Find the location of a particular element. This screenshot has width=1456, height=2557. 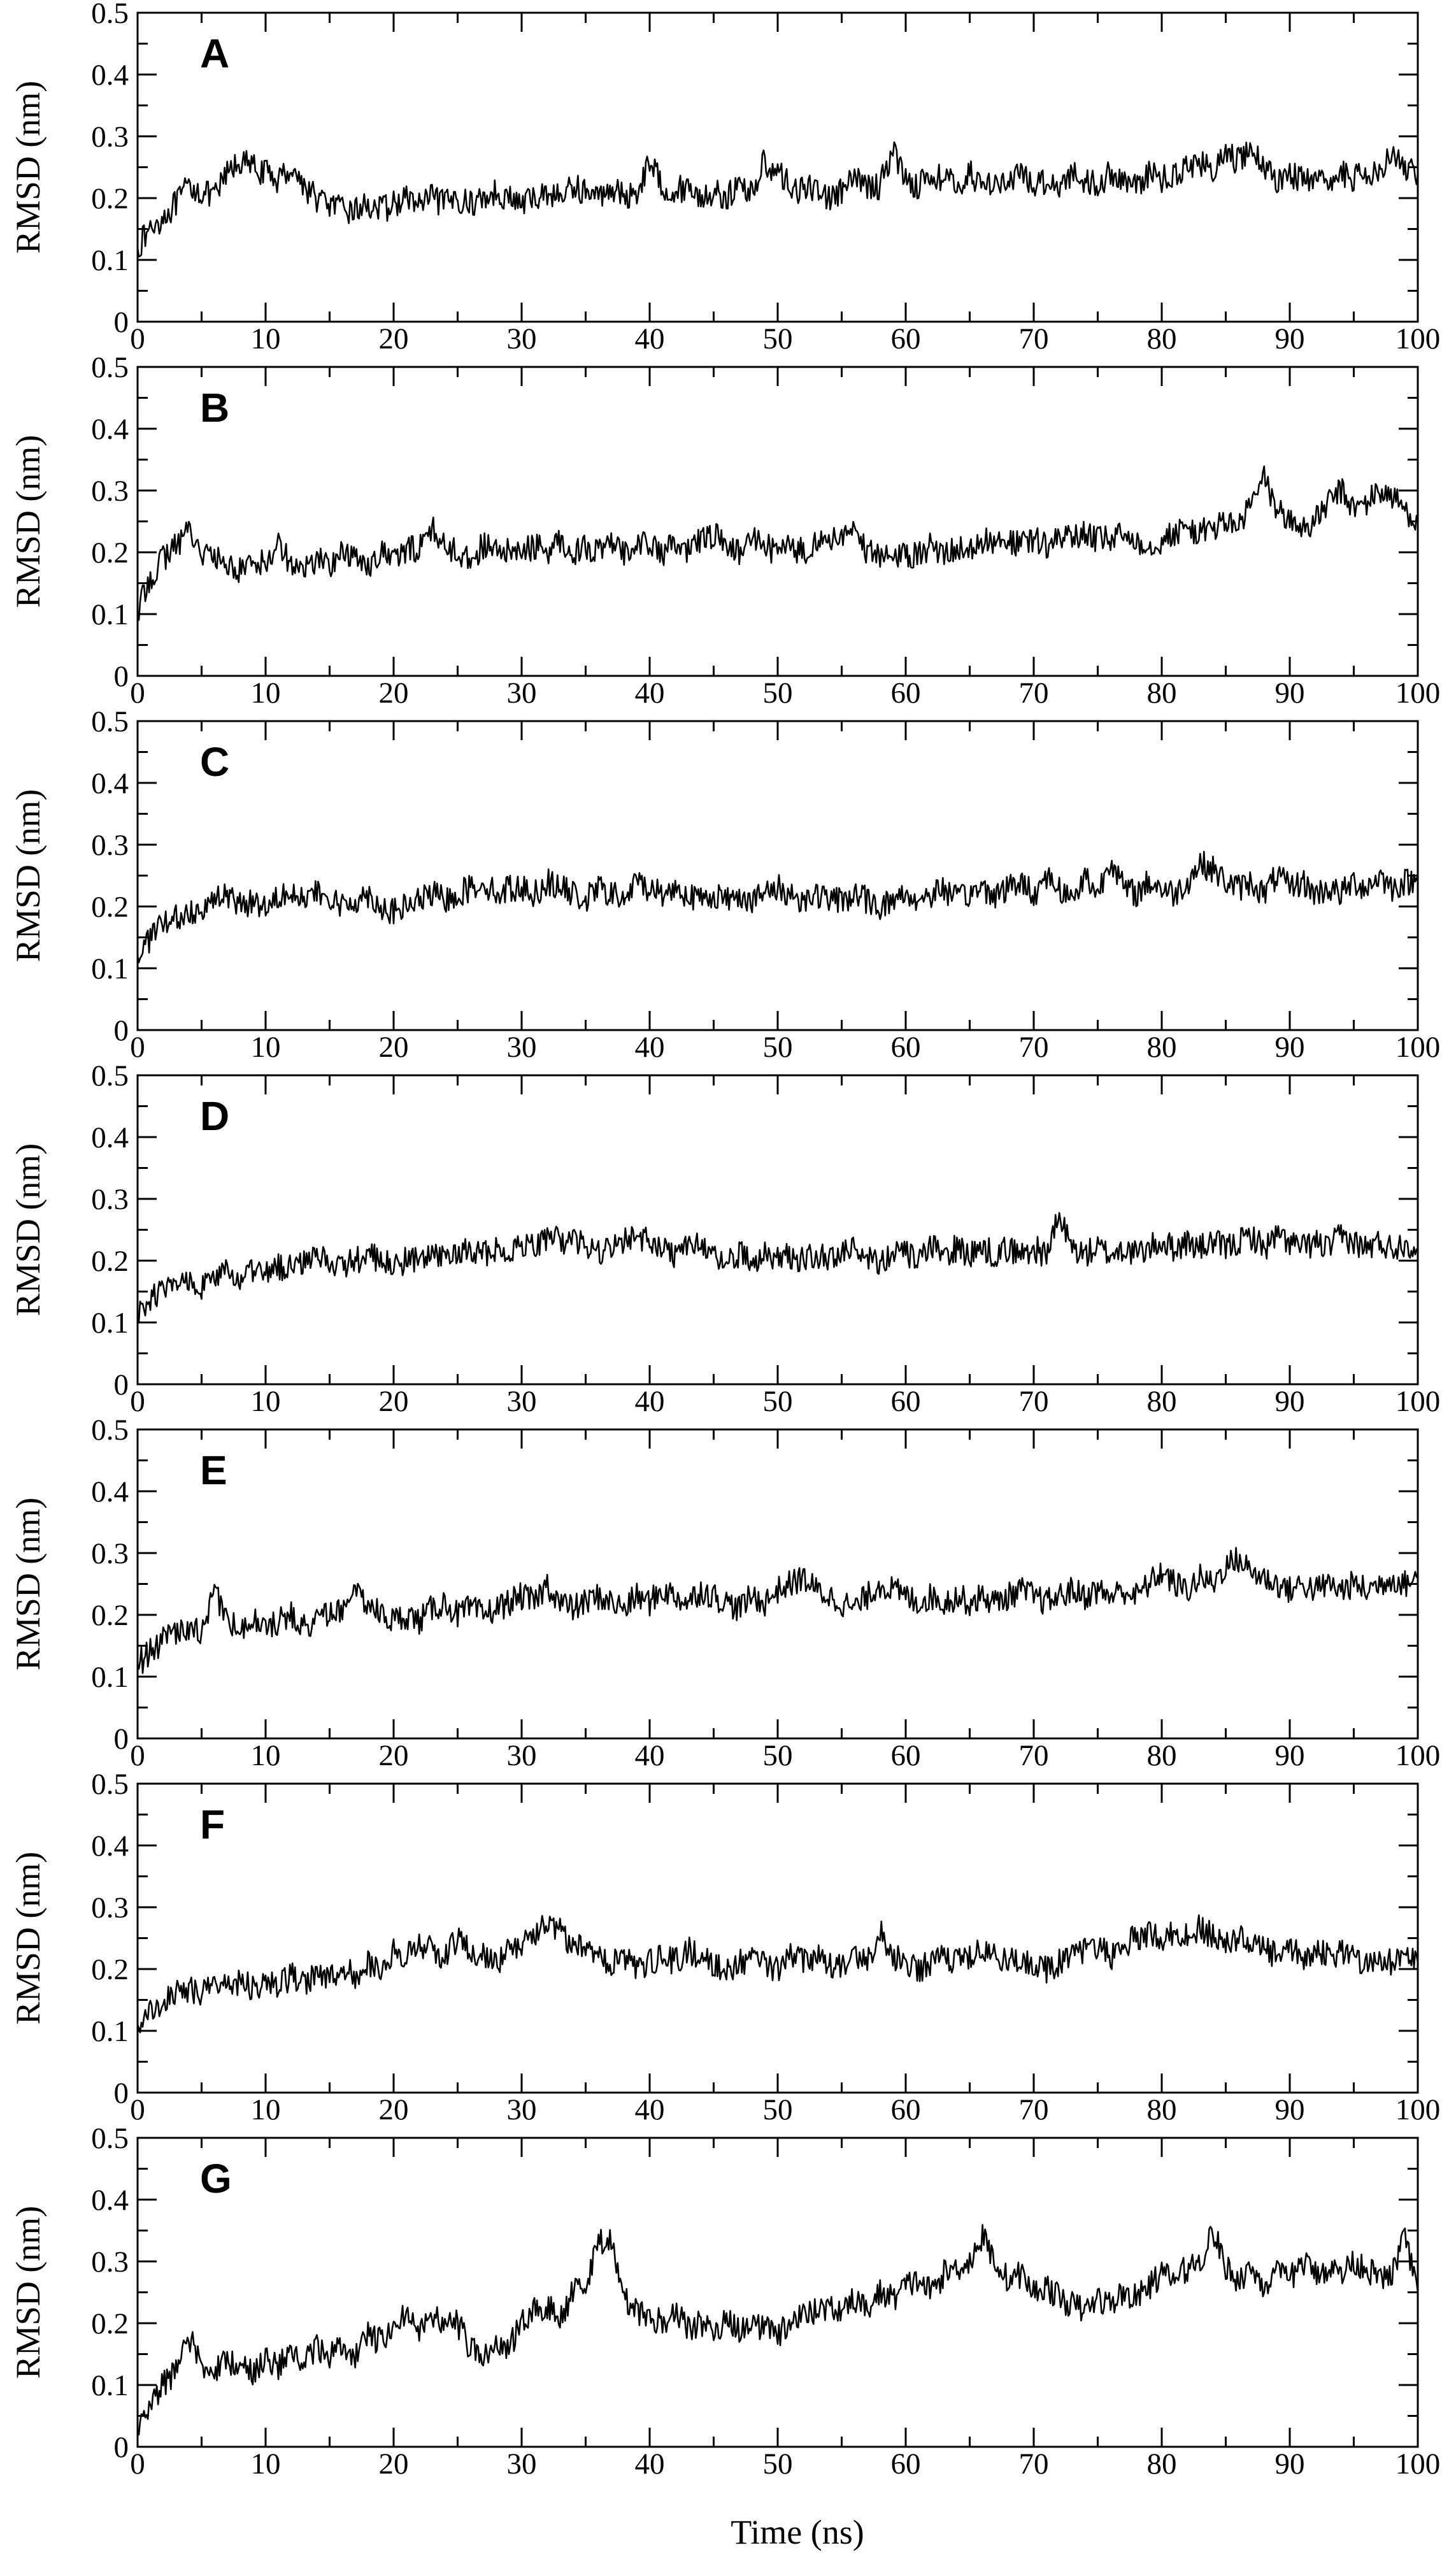

panel-label: E is located at coordinates (213, 1470).